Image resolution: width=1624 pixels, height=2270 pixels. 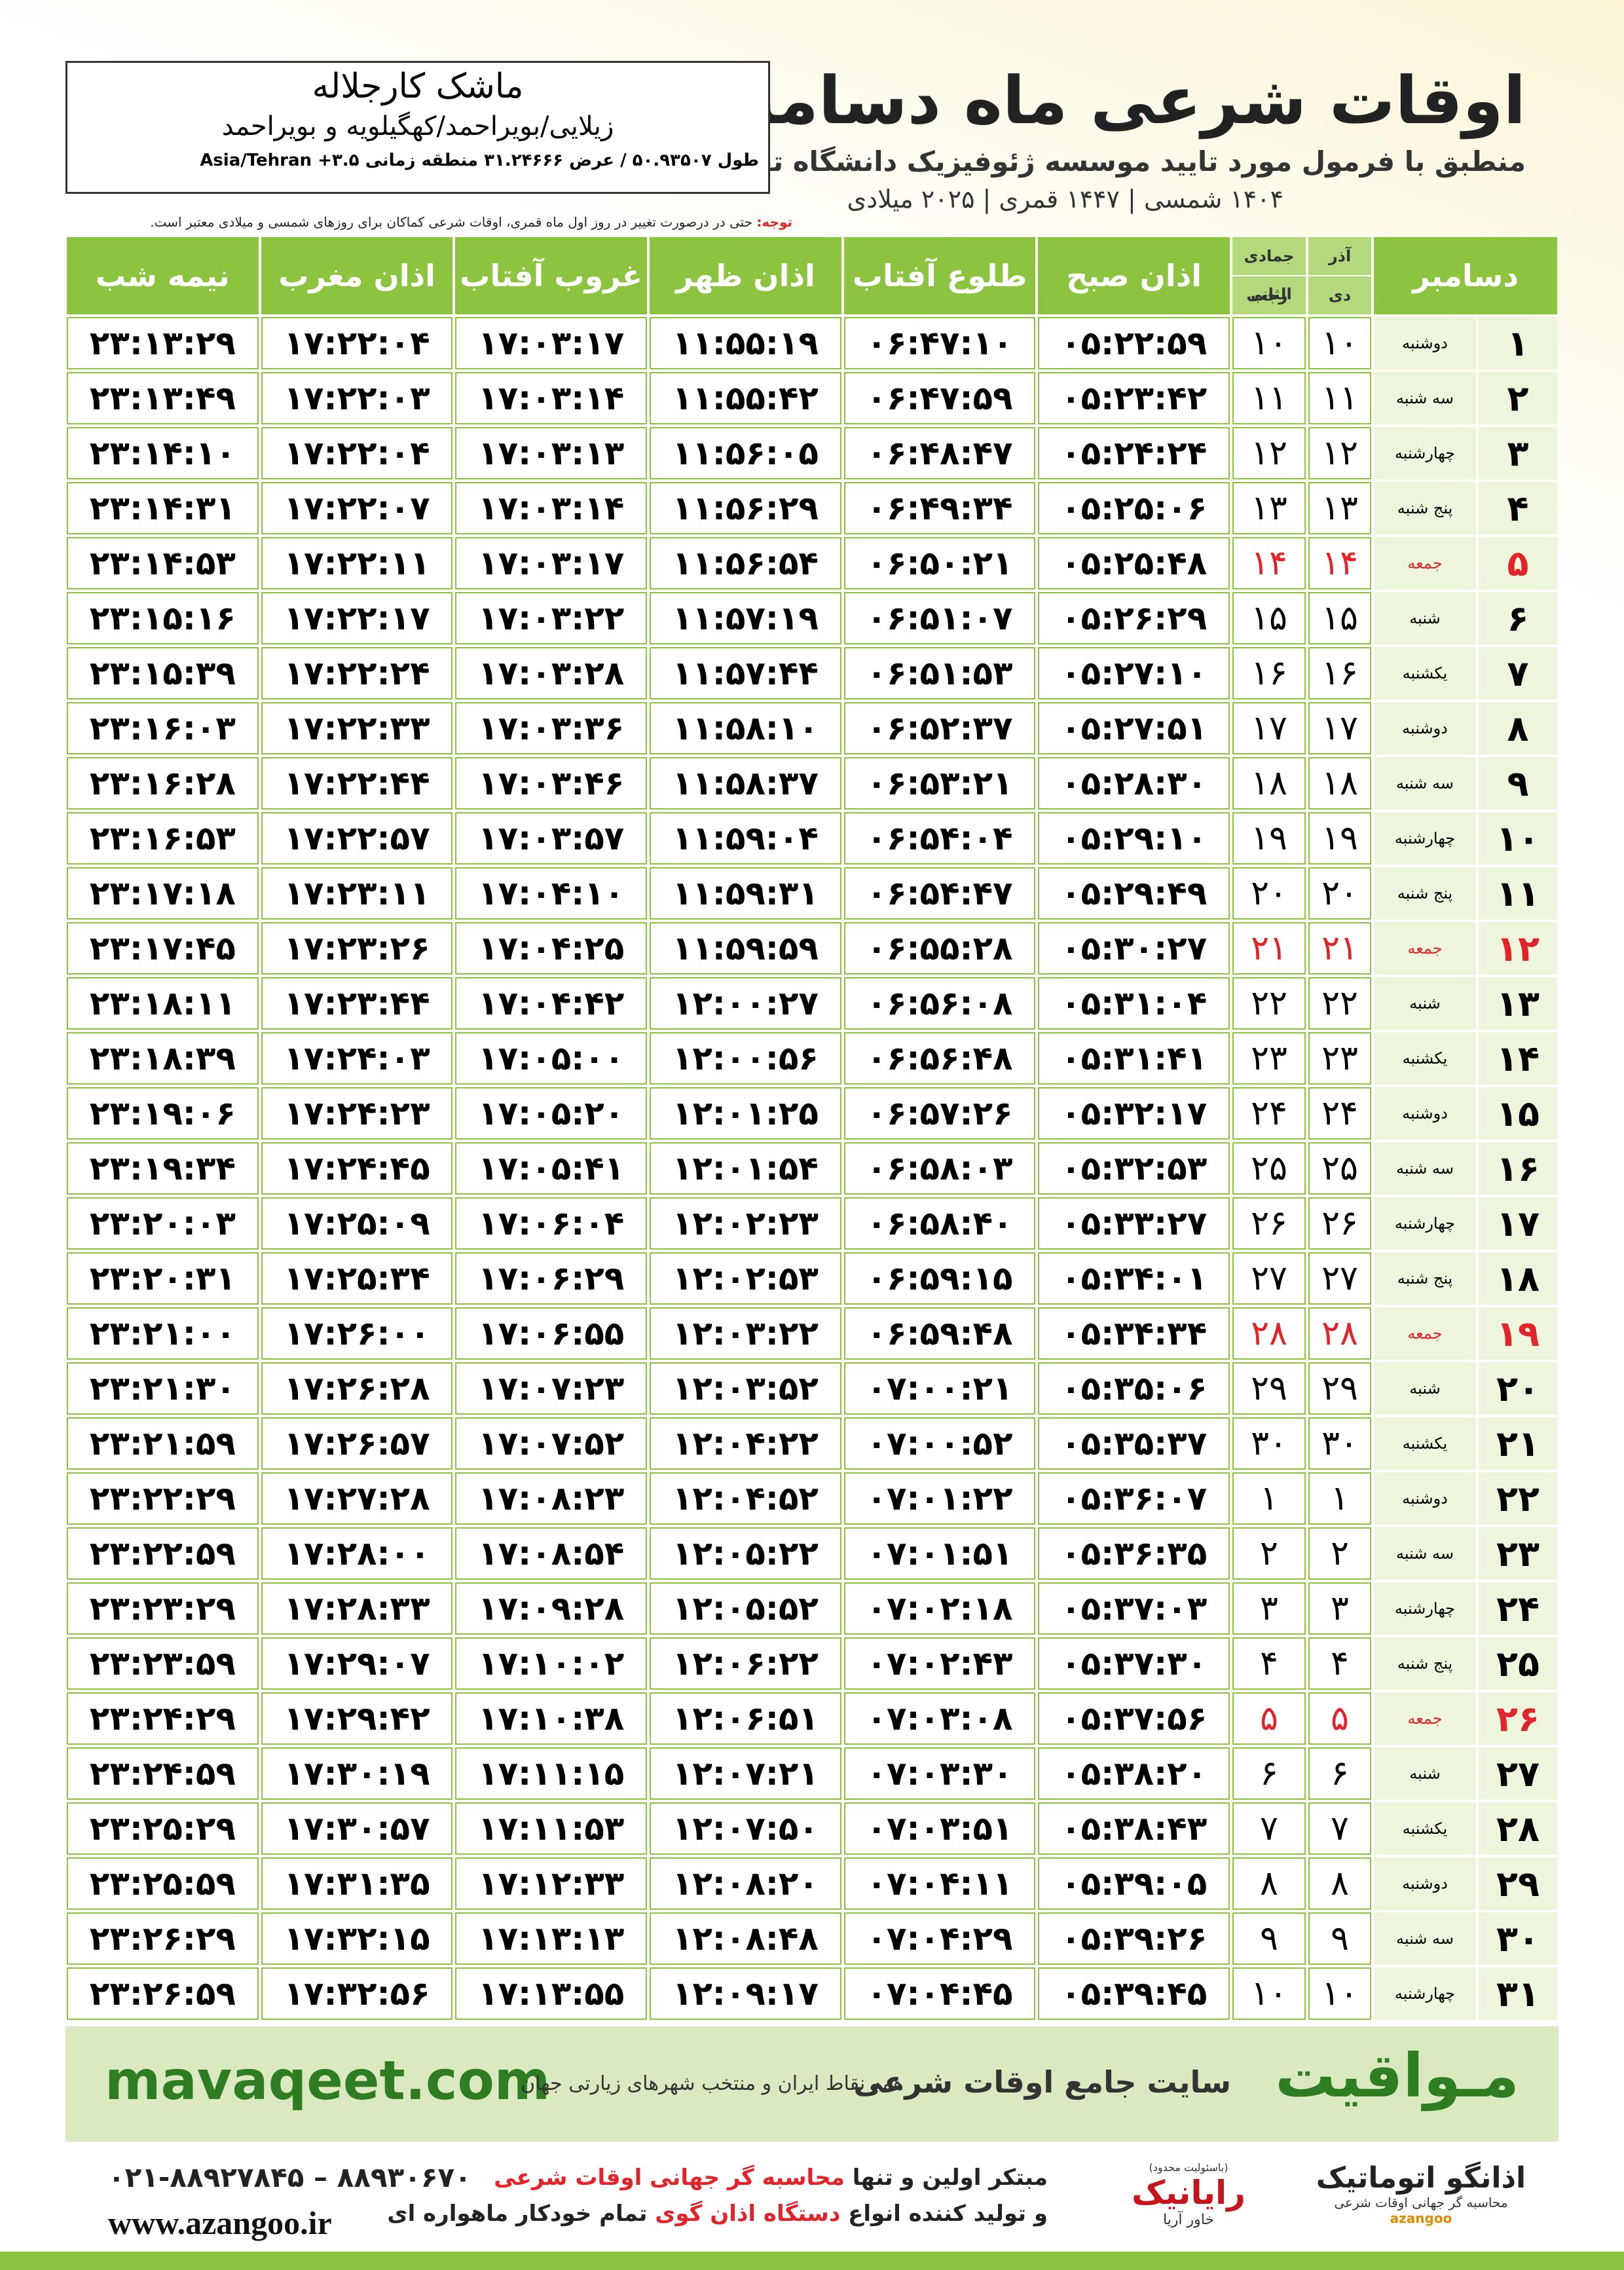 What do you see at coordinates (1518, 1443) in the screenshot?
I see `table-cell: ۲۱` at bounding box center [1518, 1443].